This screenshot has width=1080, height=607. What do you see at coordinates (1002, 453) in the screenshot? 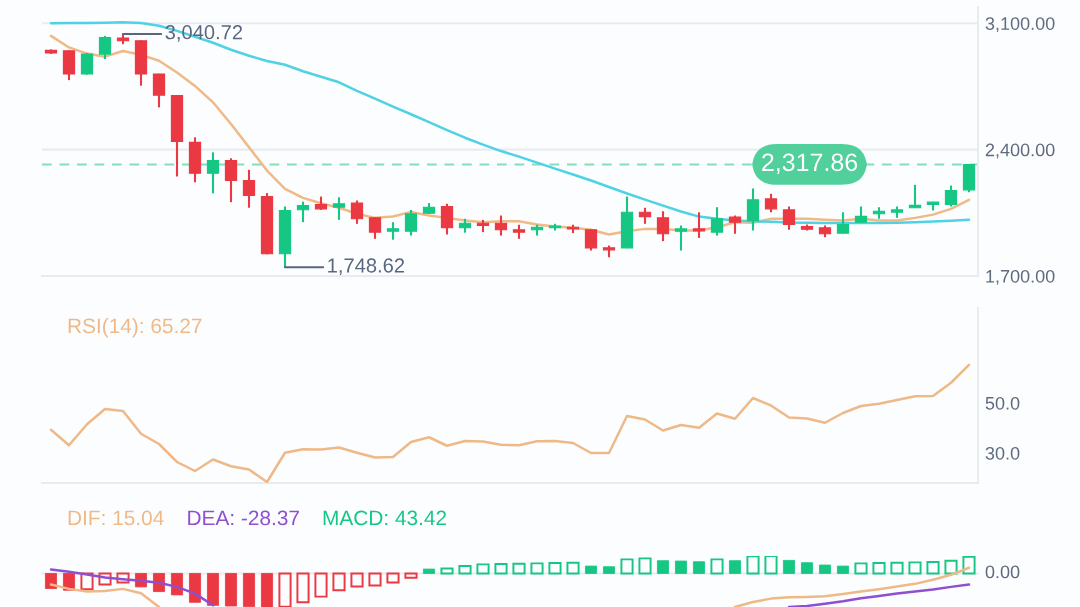
I see `y-tick-label: 30.0` at bounding box center [1002, 453].